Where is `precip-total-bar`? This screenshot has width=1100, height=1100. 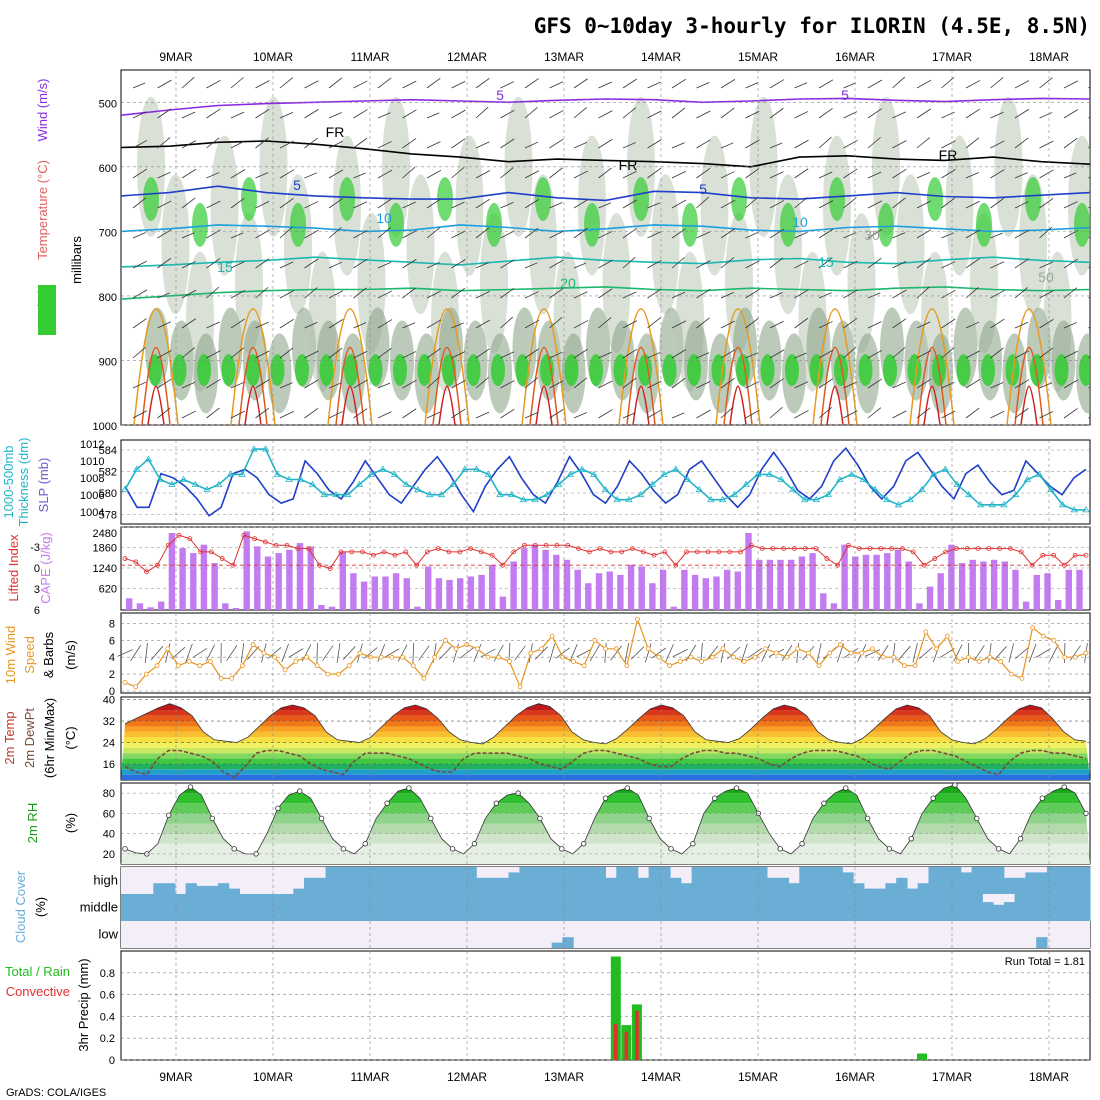 precip-total-bar is located at coordinates (922, 1056).